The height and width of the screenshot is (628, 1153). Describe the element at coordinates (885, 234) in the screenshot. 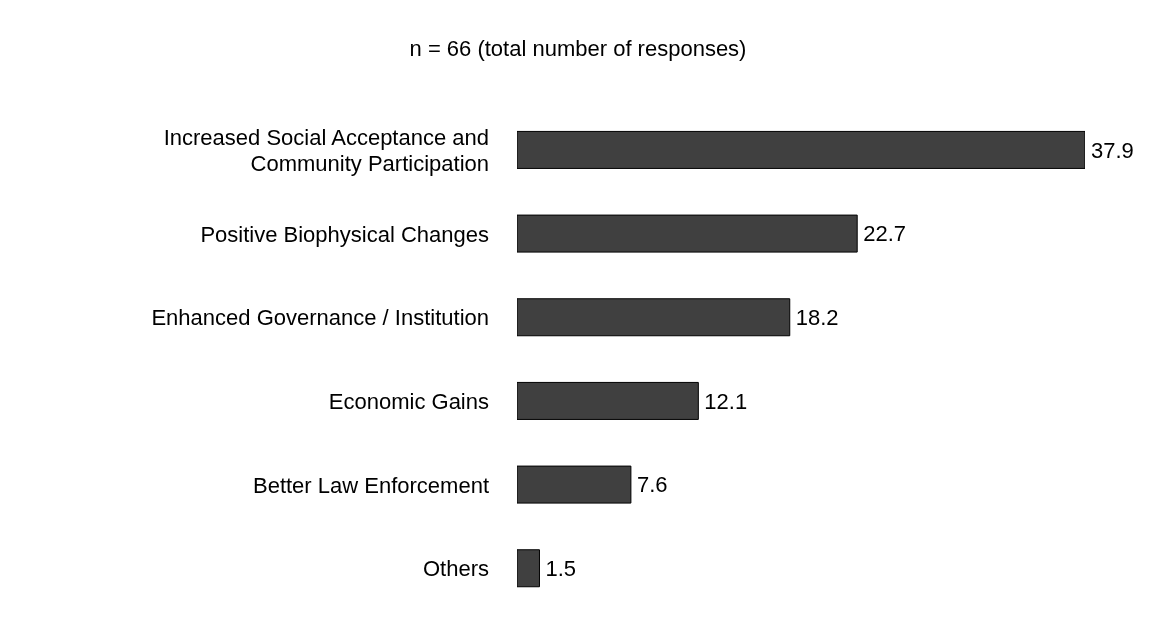

I see `data-label: 22.7` at that location.